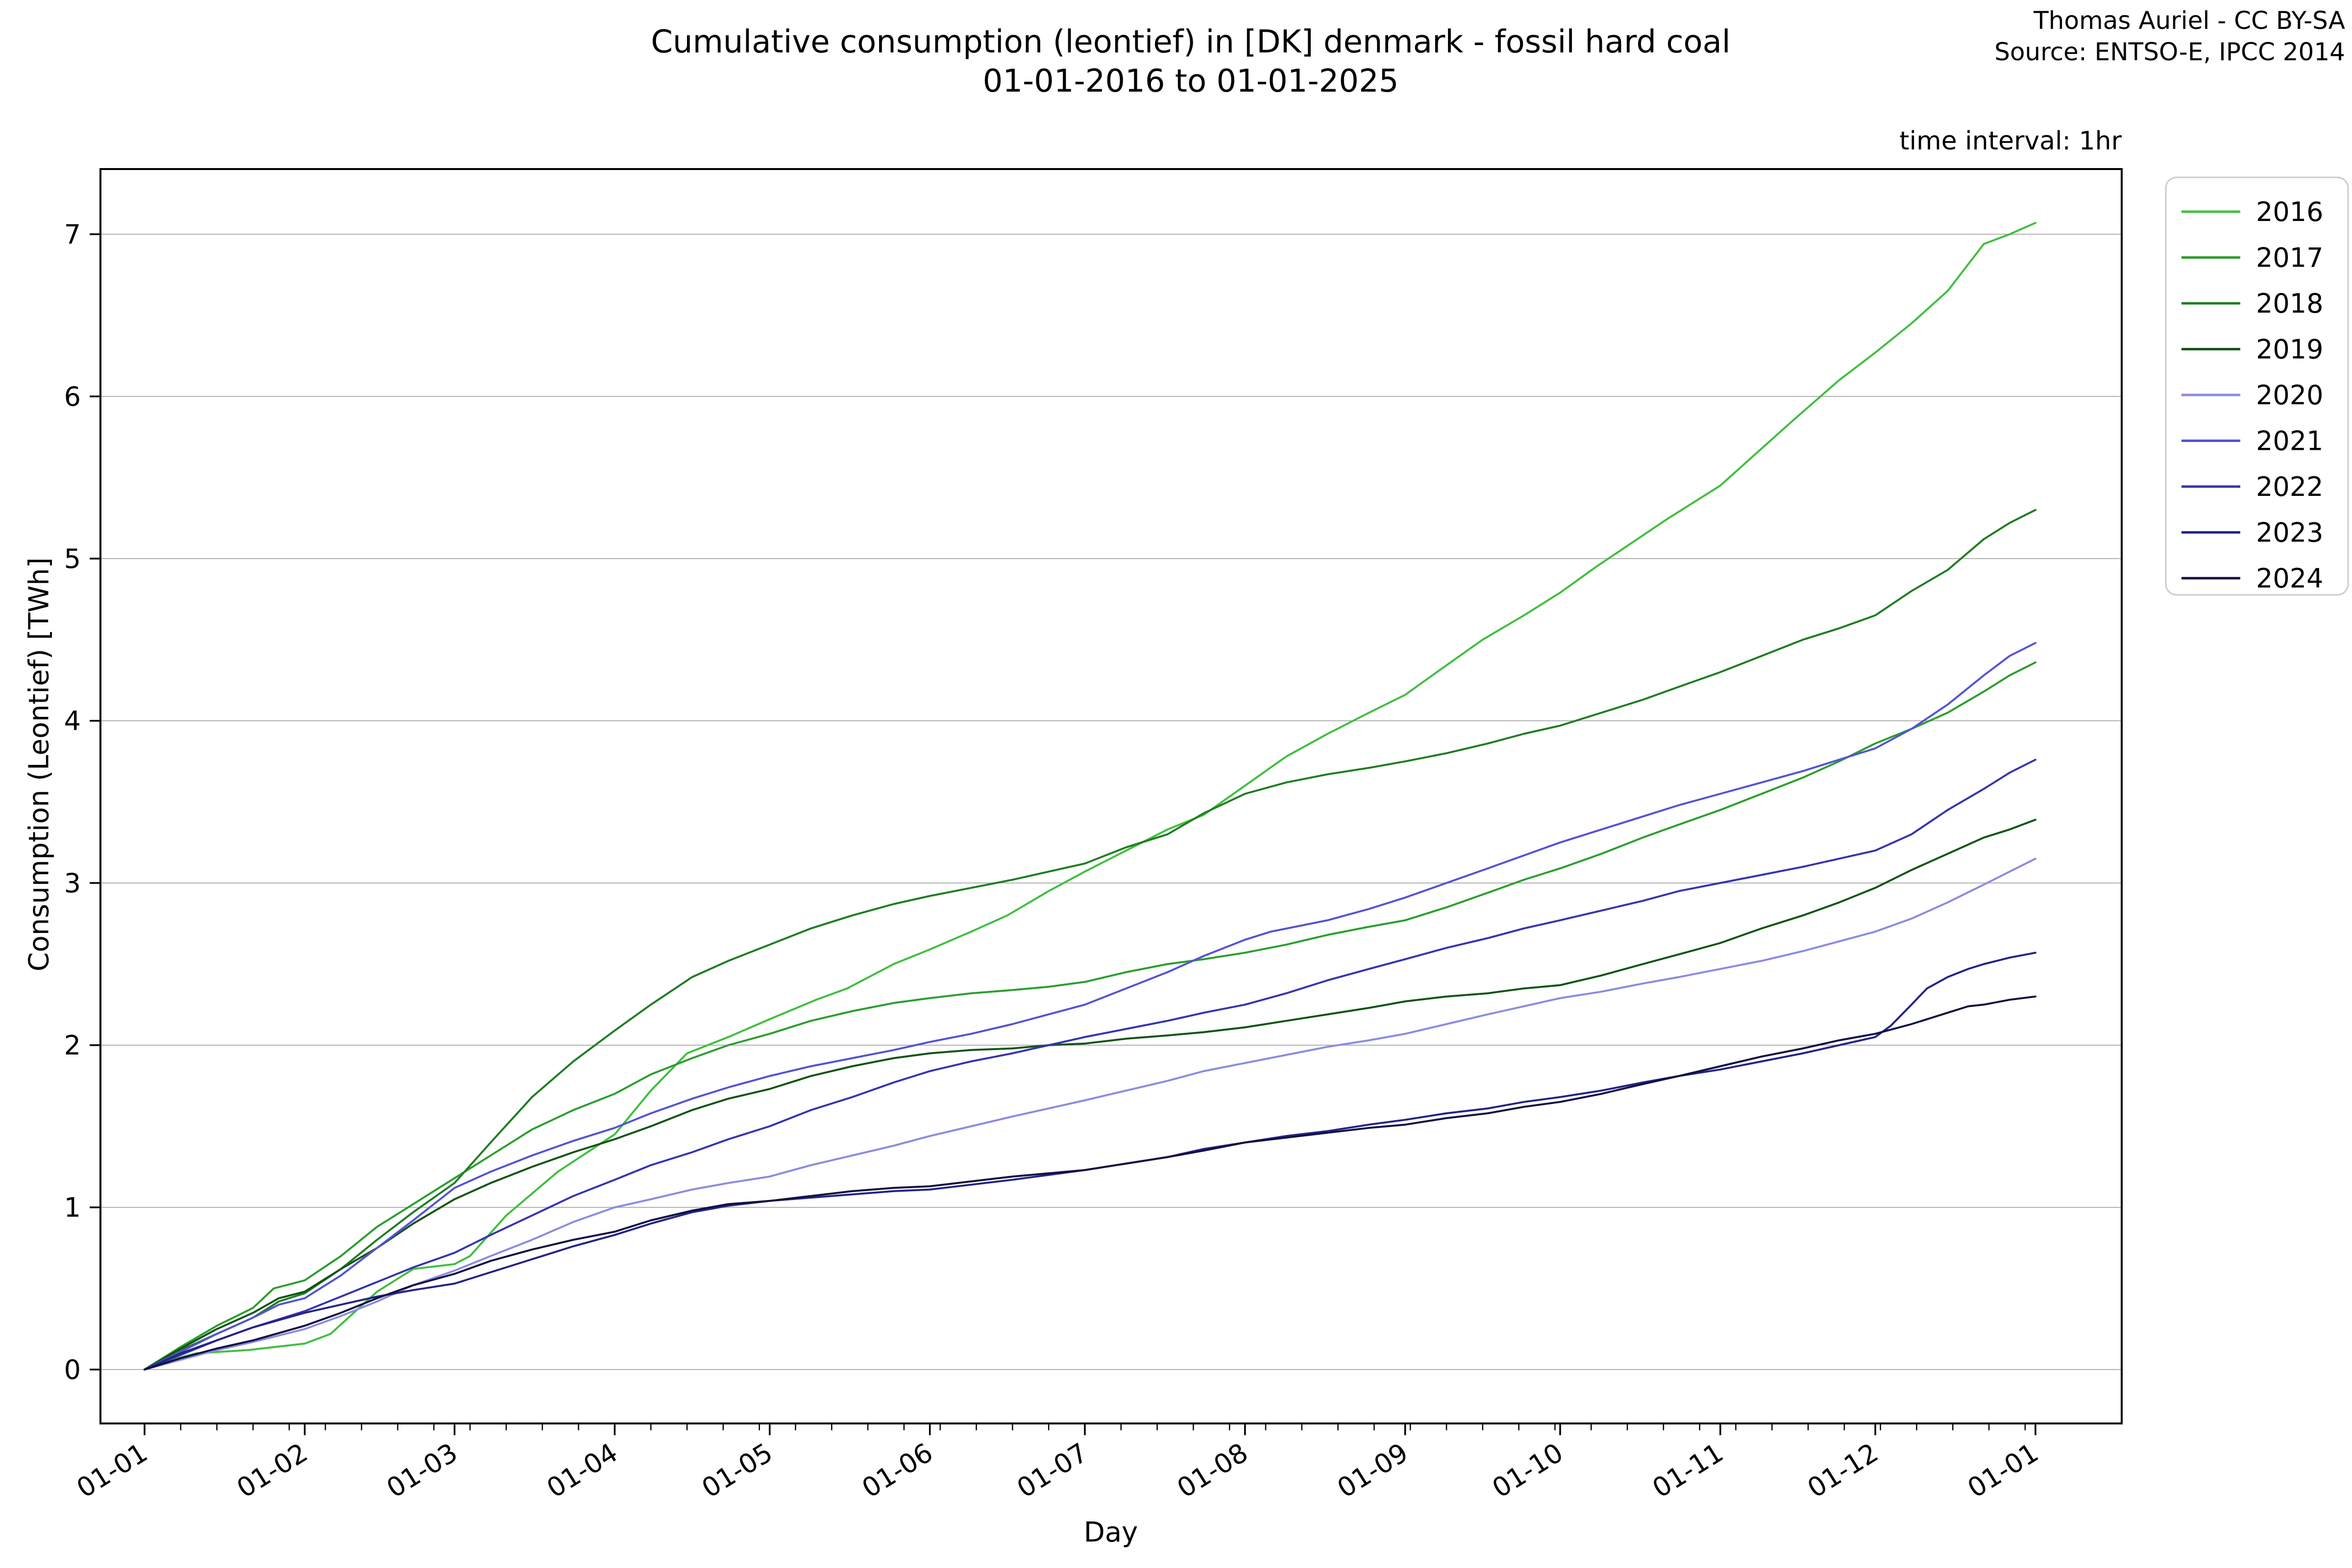 This screenshot has height=1568, width=2352. What do you see at coordinates (897, 1470) in the screenshot?
I see `x-tick-label-5: 01-06` at bounding box center [897, 1470].